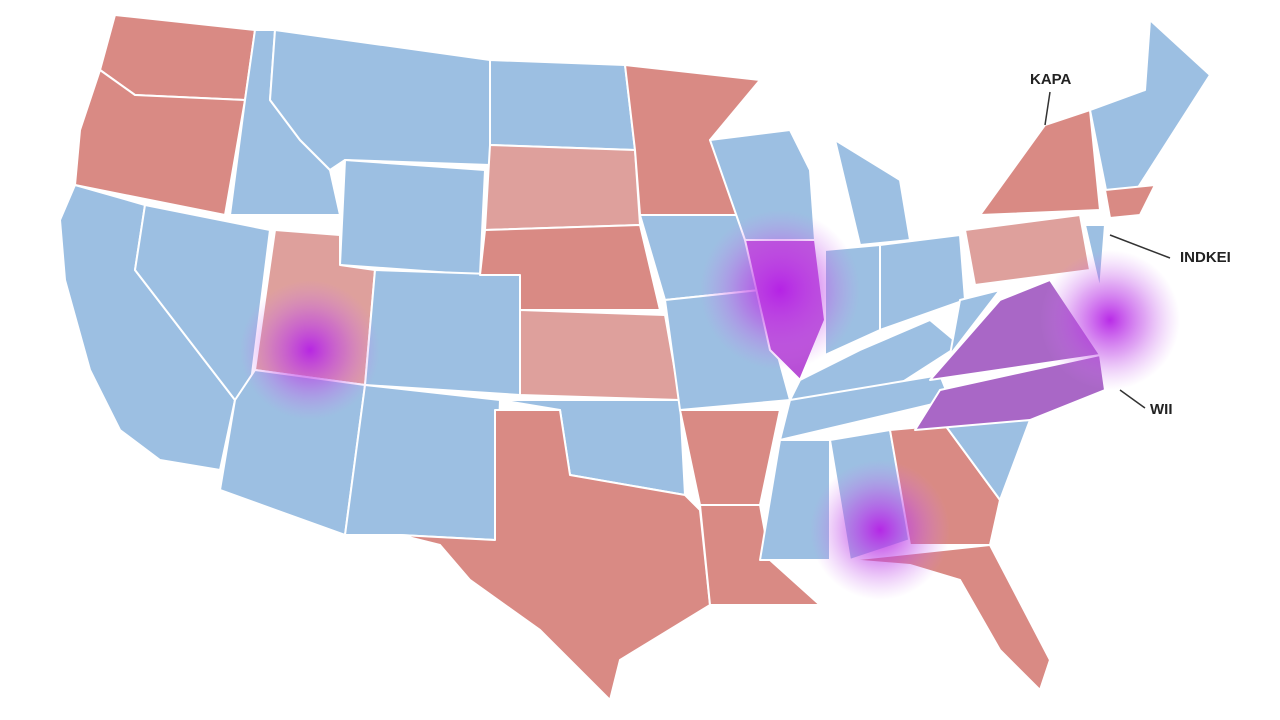  I want to click on michigan, so click(872, 192).